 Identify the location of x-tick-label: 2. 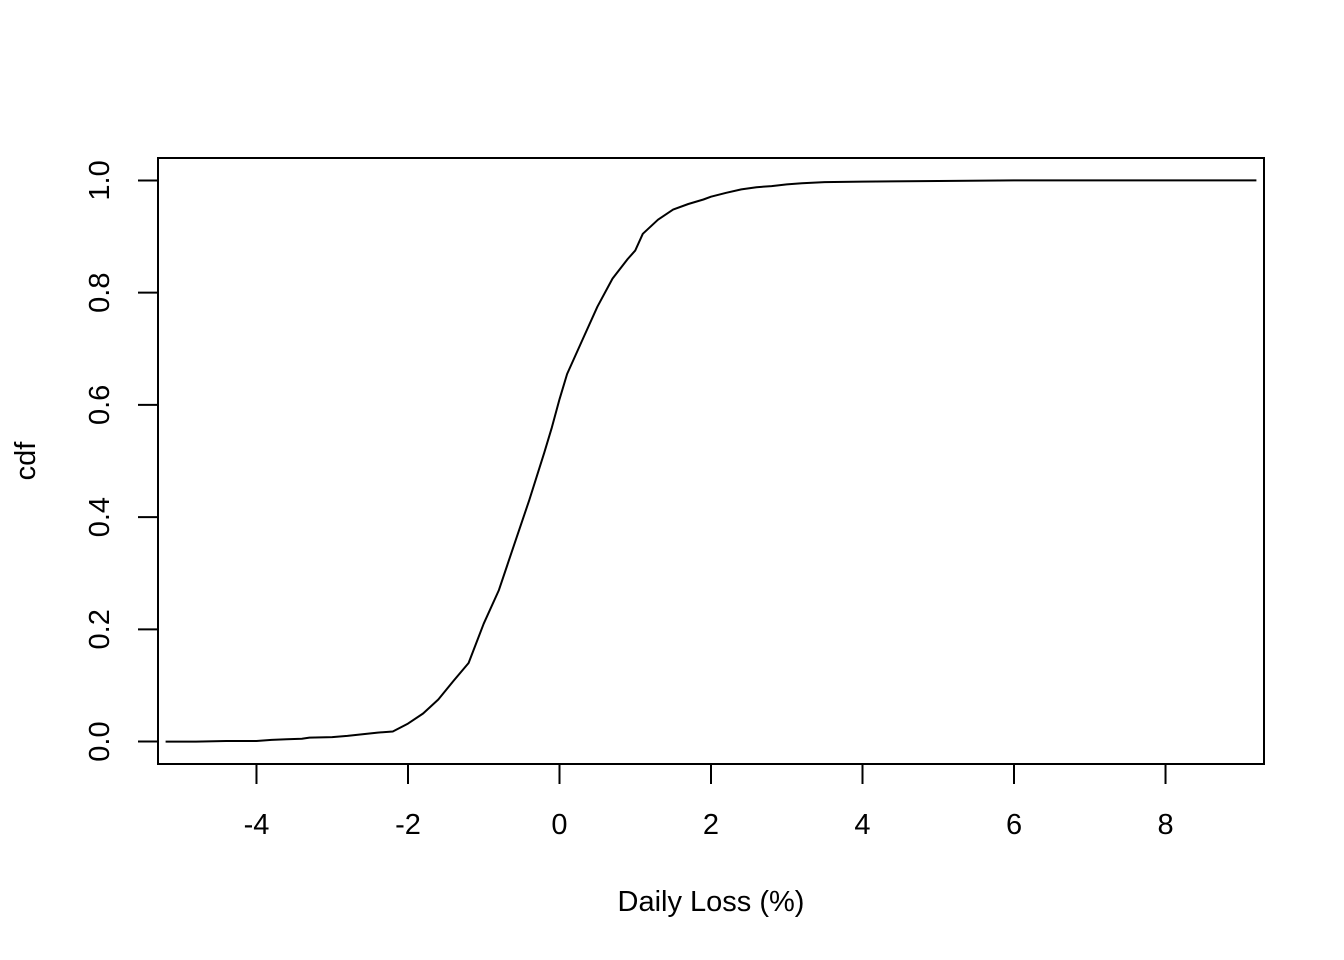
(711, 825).